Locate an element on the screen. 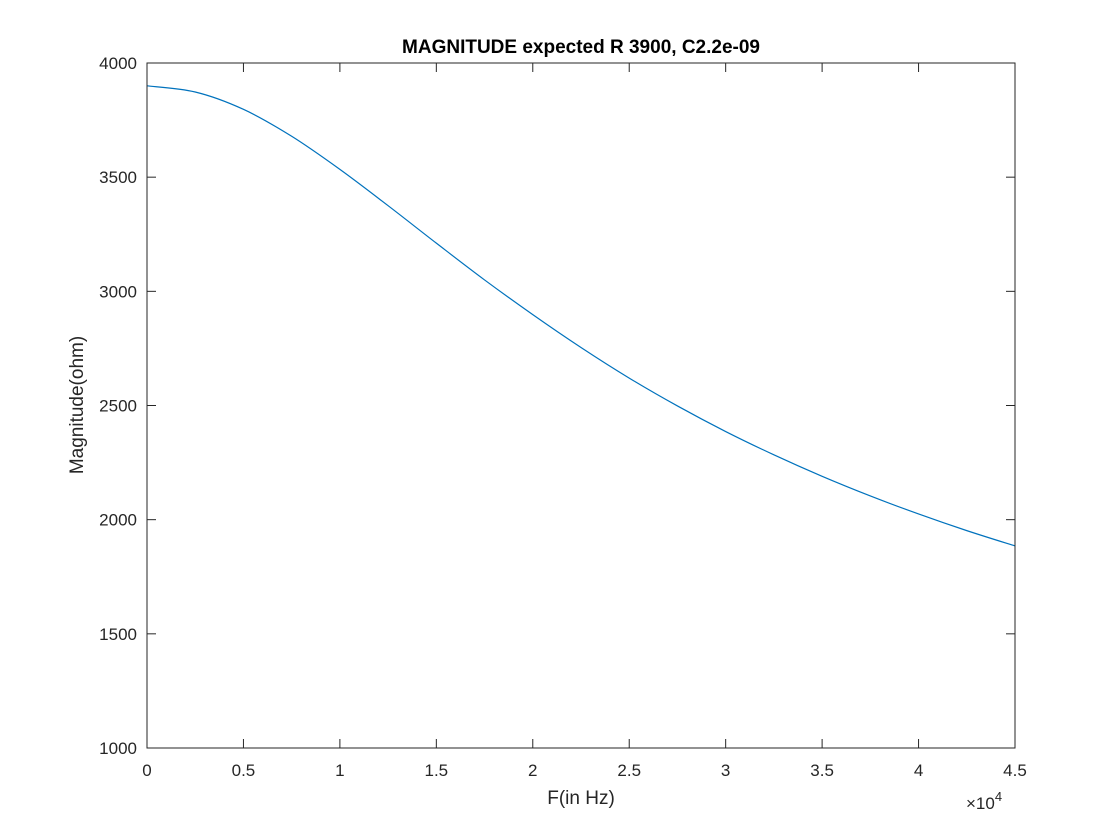 The height and width of the screenshot is (840, 1120). y-tick-label: 1500 is located at coordinates (118, 634).